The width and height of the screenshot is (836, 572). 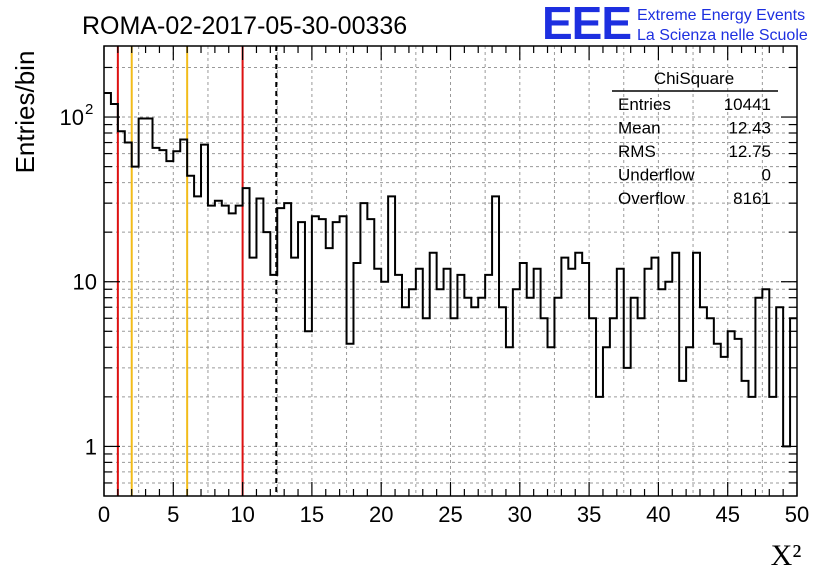 I want to click on stats-value: 10441, so click(x=747, y=104).